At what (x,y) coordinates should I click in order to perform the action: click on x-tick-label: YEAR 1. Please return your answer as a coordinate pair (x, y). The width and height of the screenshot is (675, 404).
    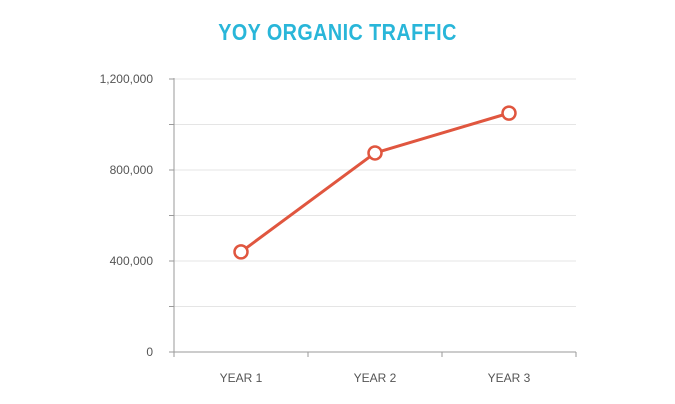
    Looking at the image, I should click on (241, 378).